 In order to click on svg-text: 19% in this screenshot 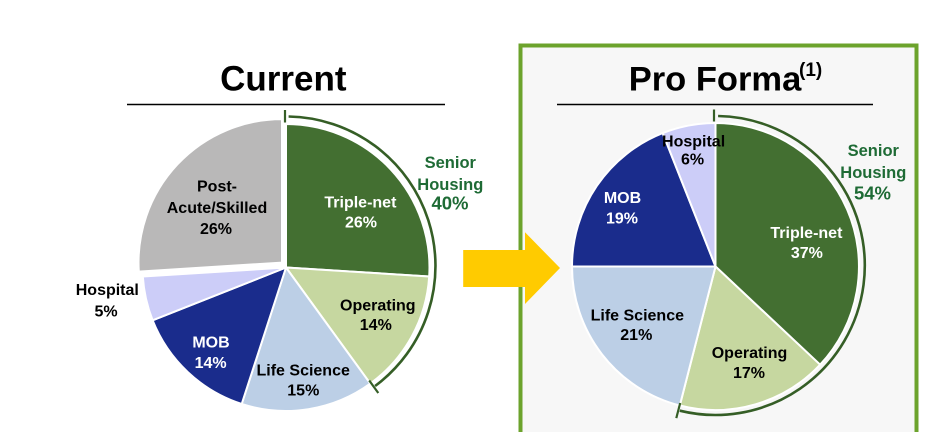, I will do `click(622, 218)`.